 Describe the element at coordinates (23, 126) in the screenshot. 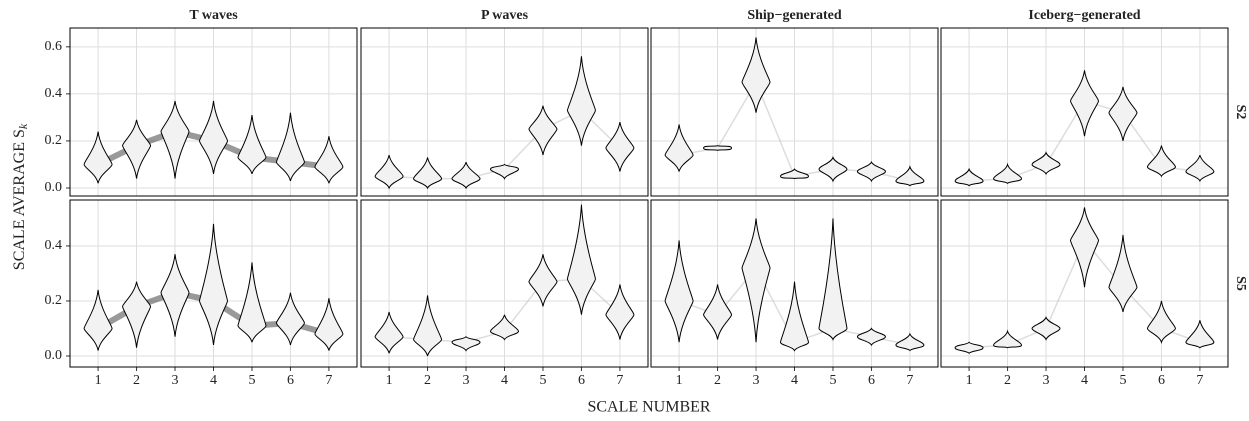

I see `y-axis-label-sub: k` at that location.